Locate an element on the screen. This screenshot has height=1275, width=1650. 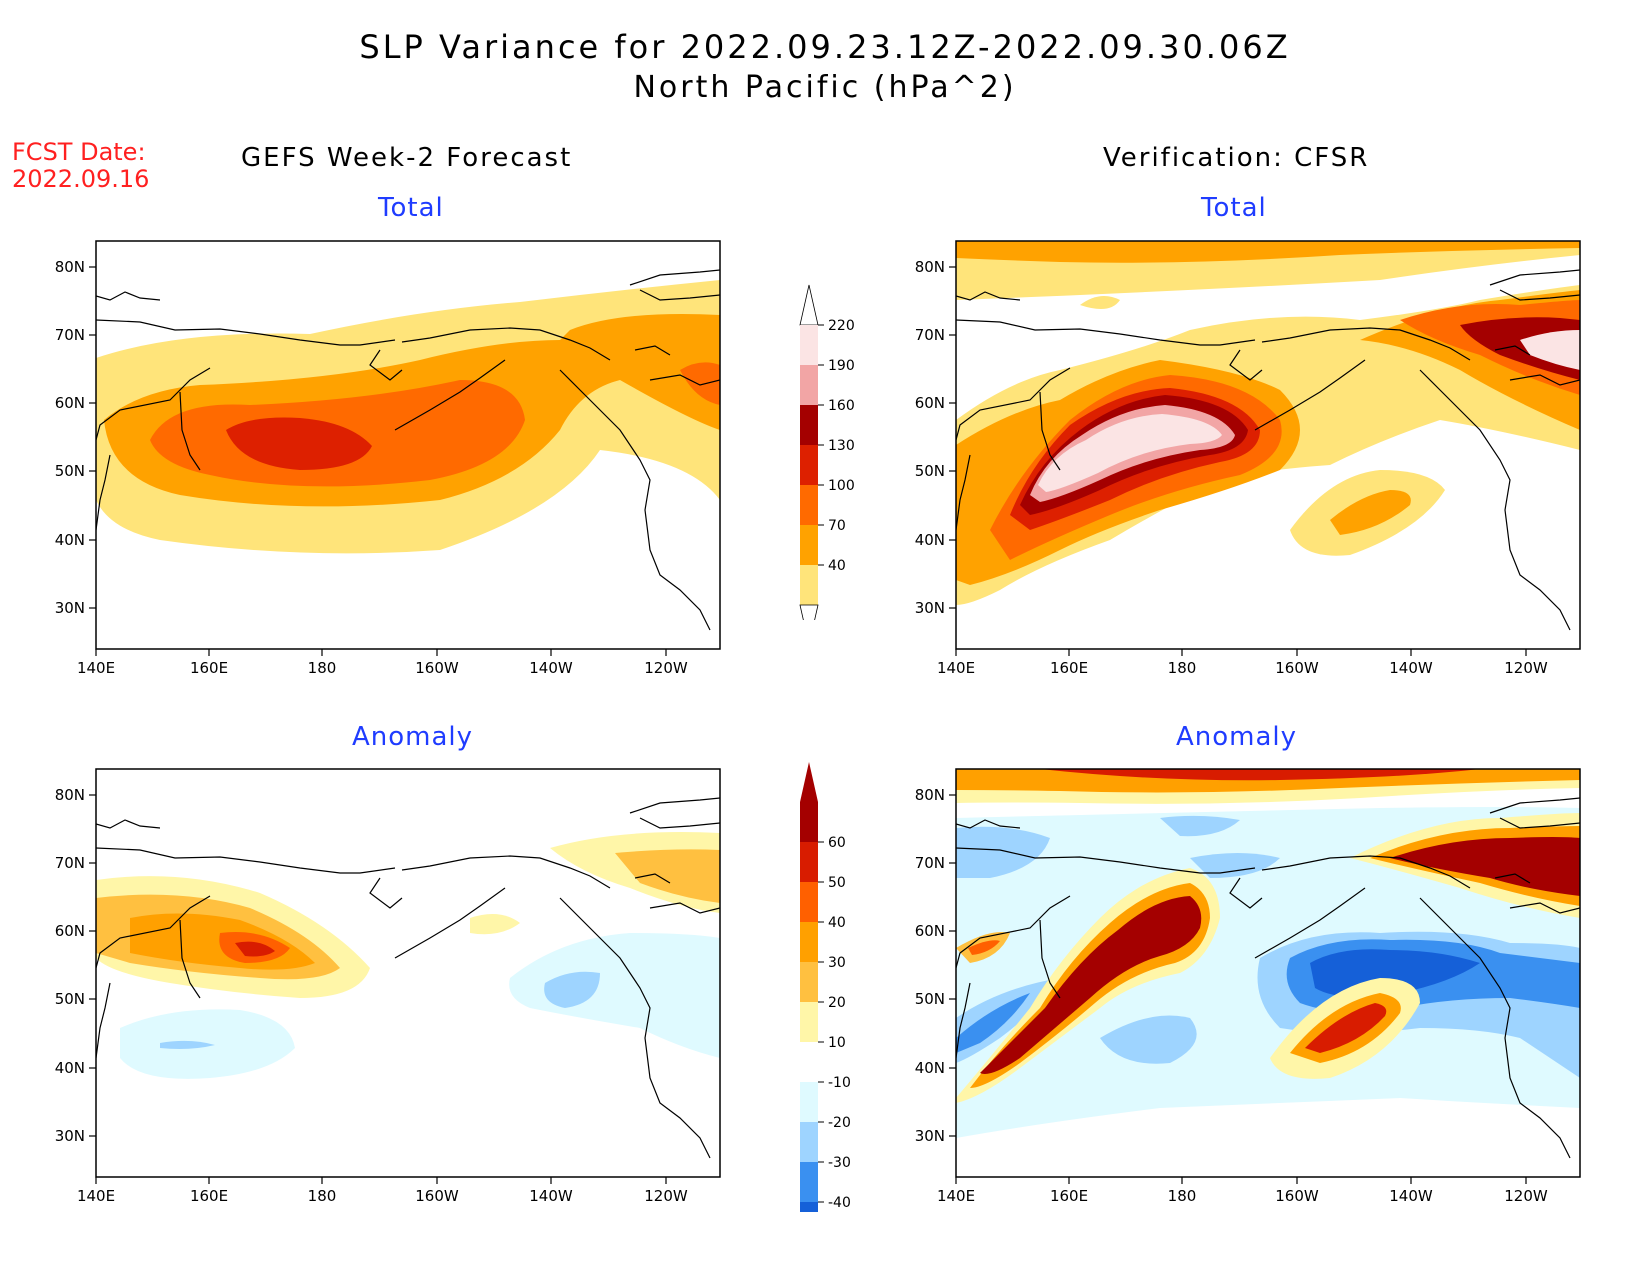
colorbar-label: 50 is located at coordinates (837, 883).